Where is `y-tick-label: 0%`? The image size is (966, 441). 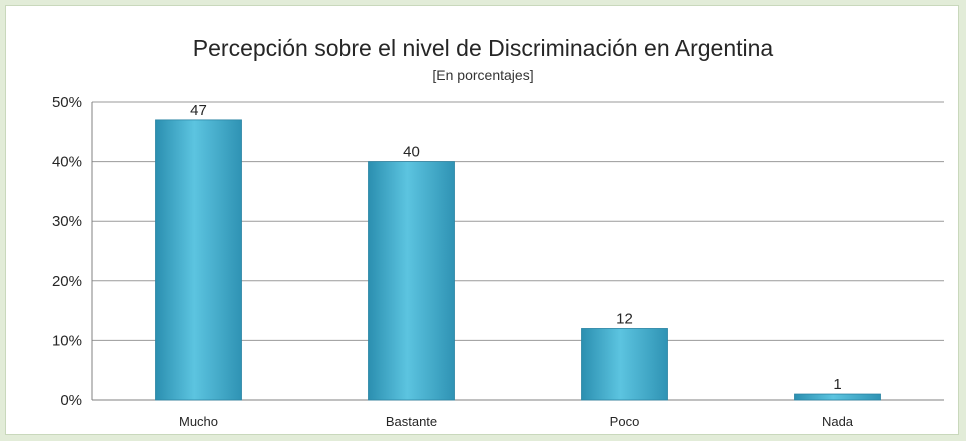 y-tick-label: 0% is located at coordinates (71, 400).